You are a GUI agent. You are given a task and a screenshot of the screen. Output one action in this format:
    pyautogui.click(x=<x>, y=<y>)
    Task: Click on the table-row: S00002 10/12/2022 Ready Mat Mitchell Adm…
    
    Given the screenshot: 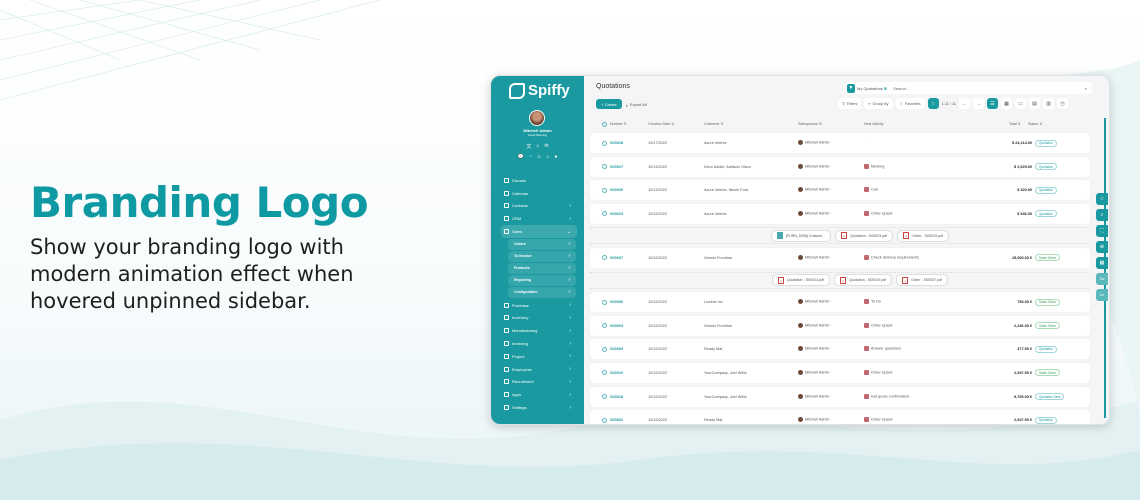 What is the action you would take?
    pyautogui.click(x=840, y=417)
    